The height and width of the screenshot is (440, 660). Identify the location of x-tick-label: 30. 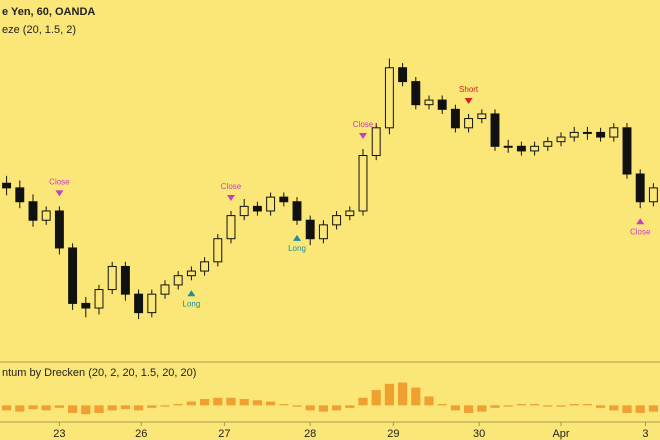
(479, 434).